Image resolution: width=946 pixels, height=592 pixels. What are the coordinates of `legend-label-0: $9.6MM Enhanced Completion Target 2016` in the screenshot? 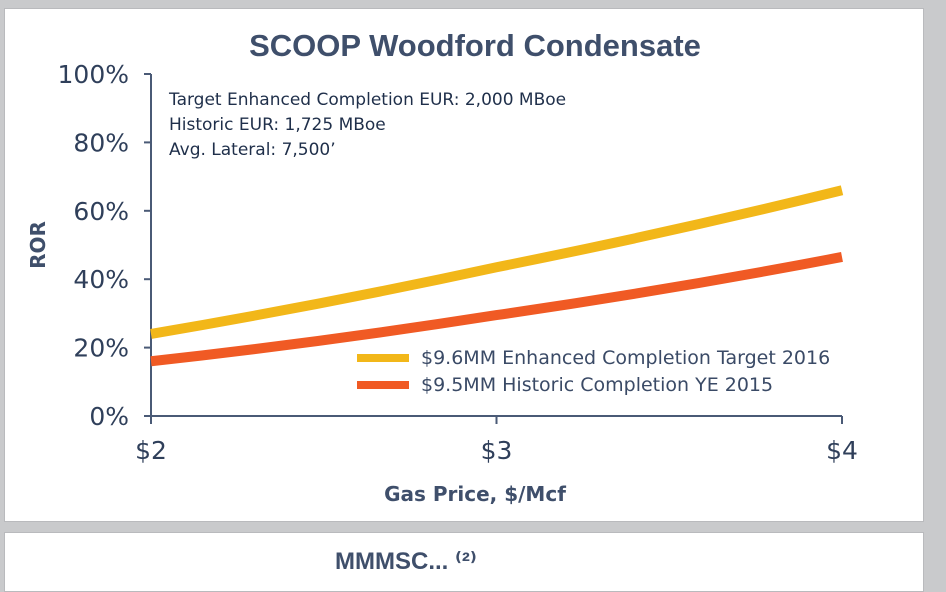 It's located at (625, 358).